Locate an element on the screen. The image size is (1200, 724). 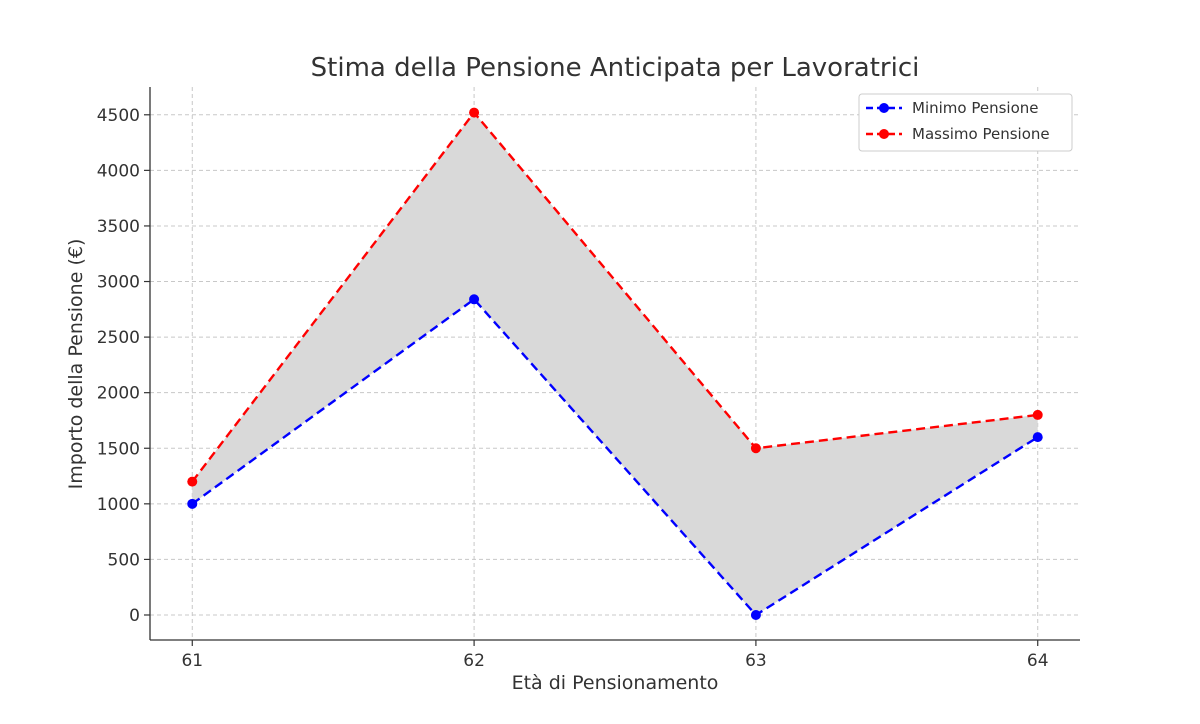
y-tick-label: 1000 is located at coordinates (118, 505).